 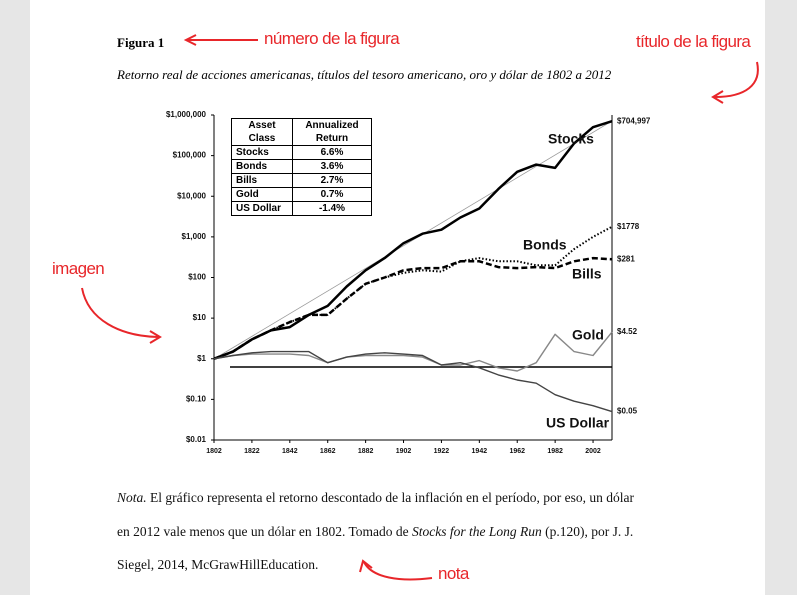 What do you see at coordinates (634, 120) in the screenshot?
I see `end-label: $704,997` at bounding box center [634, 120].